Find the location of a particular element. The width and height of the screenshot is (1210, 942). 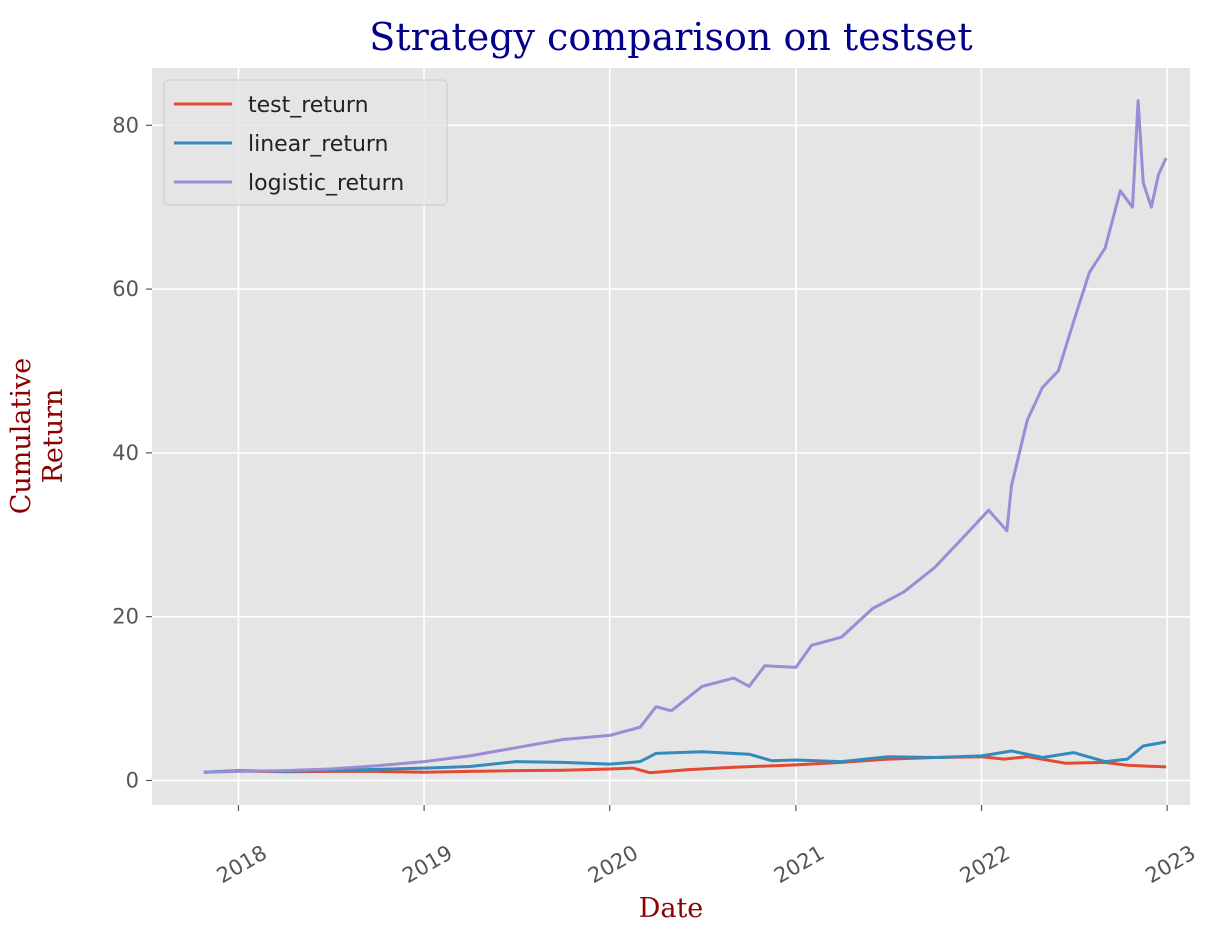

x-tick-label: 2019 is located at coordinates (427, 865).